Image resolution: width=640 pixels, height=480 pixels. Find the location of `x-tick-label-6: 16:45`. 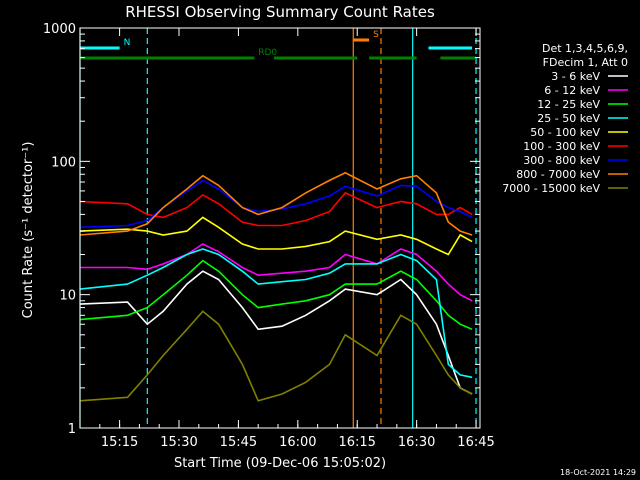

x-tick-label-6: 16:45 is located at coordinates (475, 442).